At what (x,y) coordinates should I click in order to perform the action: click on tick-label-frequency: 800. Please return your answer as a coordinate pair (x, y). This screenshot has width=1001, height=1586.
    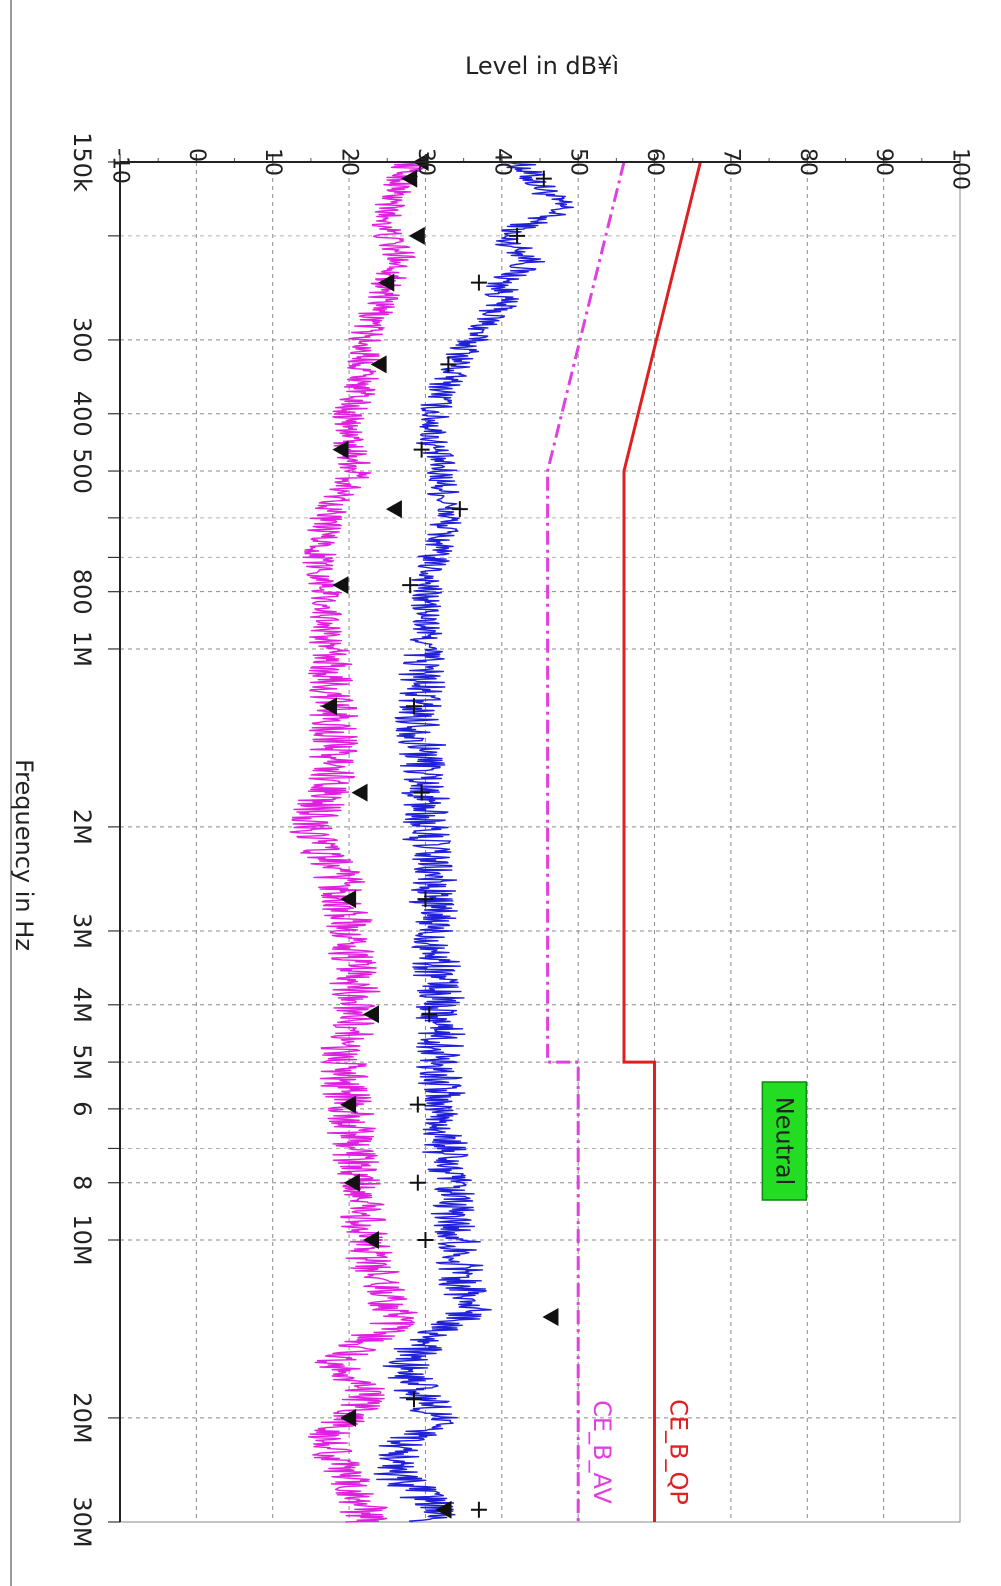
    Looking at the image, I should click on (82, 592).